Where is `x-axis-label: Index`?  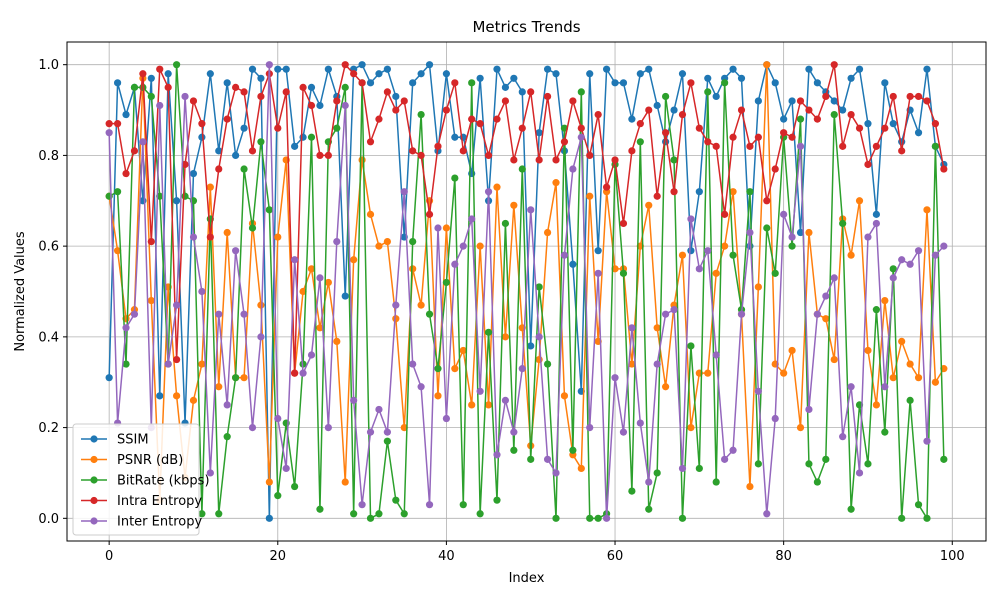
x-axis-label: Index is located at coordinates (527, 578).